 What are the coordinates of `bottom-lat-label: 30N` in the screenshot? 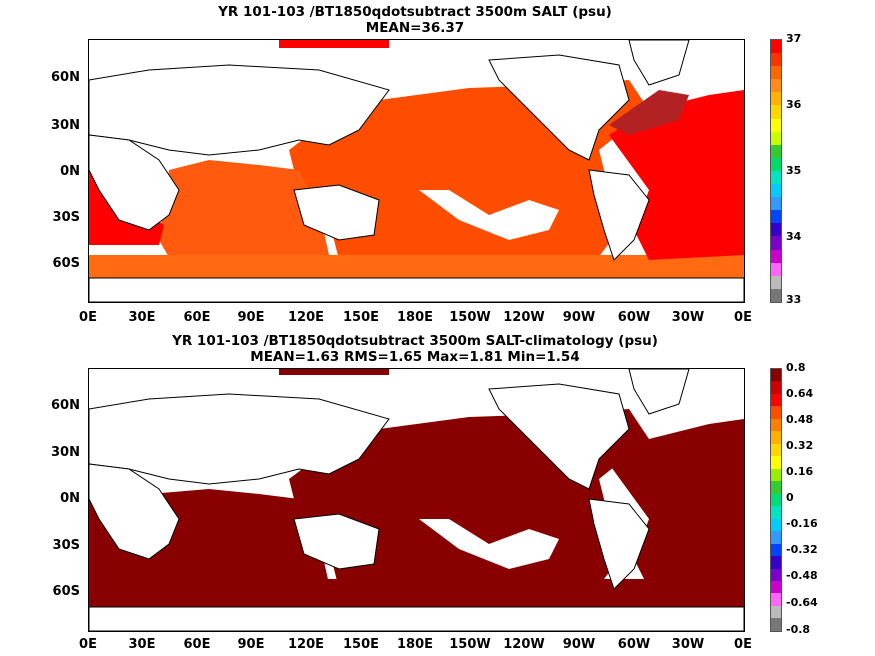 It's located at (65, 452).